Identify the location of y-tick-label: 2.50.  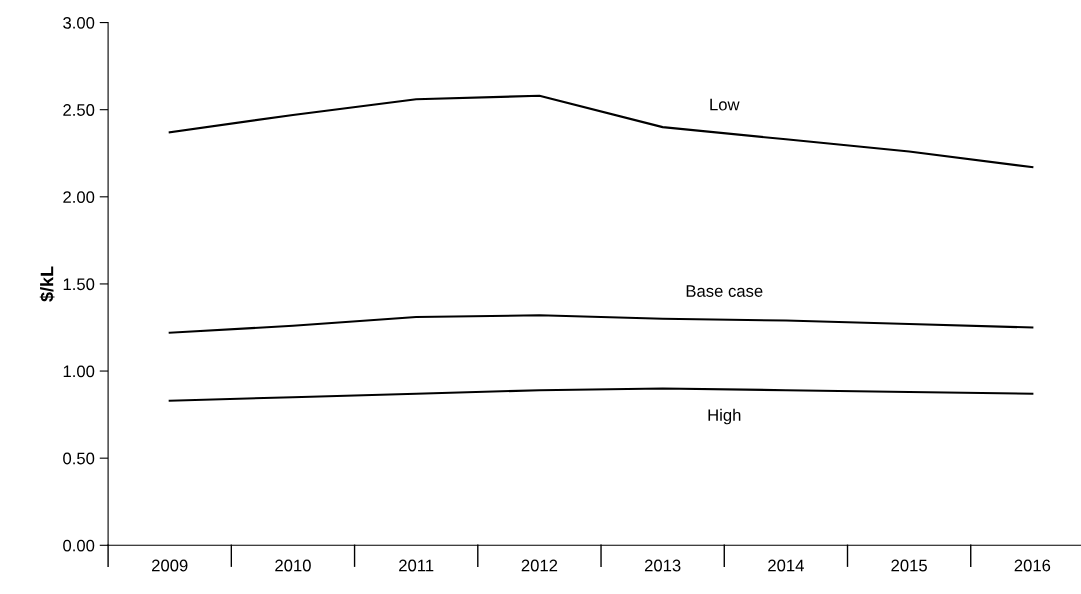
(79, 110).